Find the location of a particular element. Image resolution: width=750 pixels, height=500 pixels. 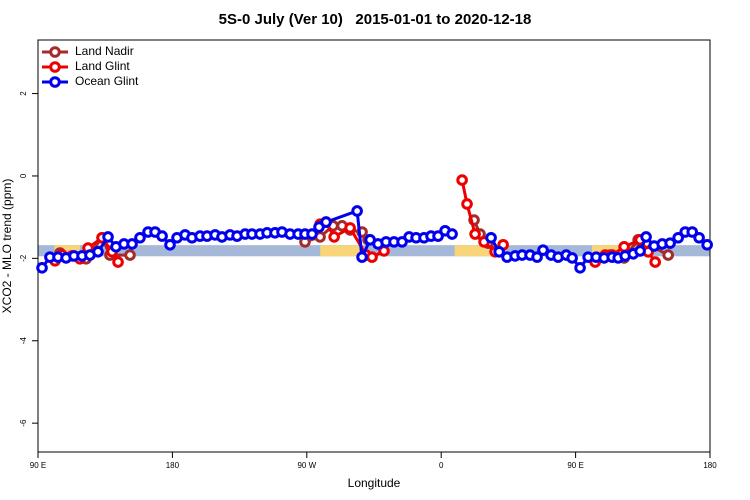

legend-label: Land Glint is located at coordinates (102, 66).